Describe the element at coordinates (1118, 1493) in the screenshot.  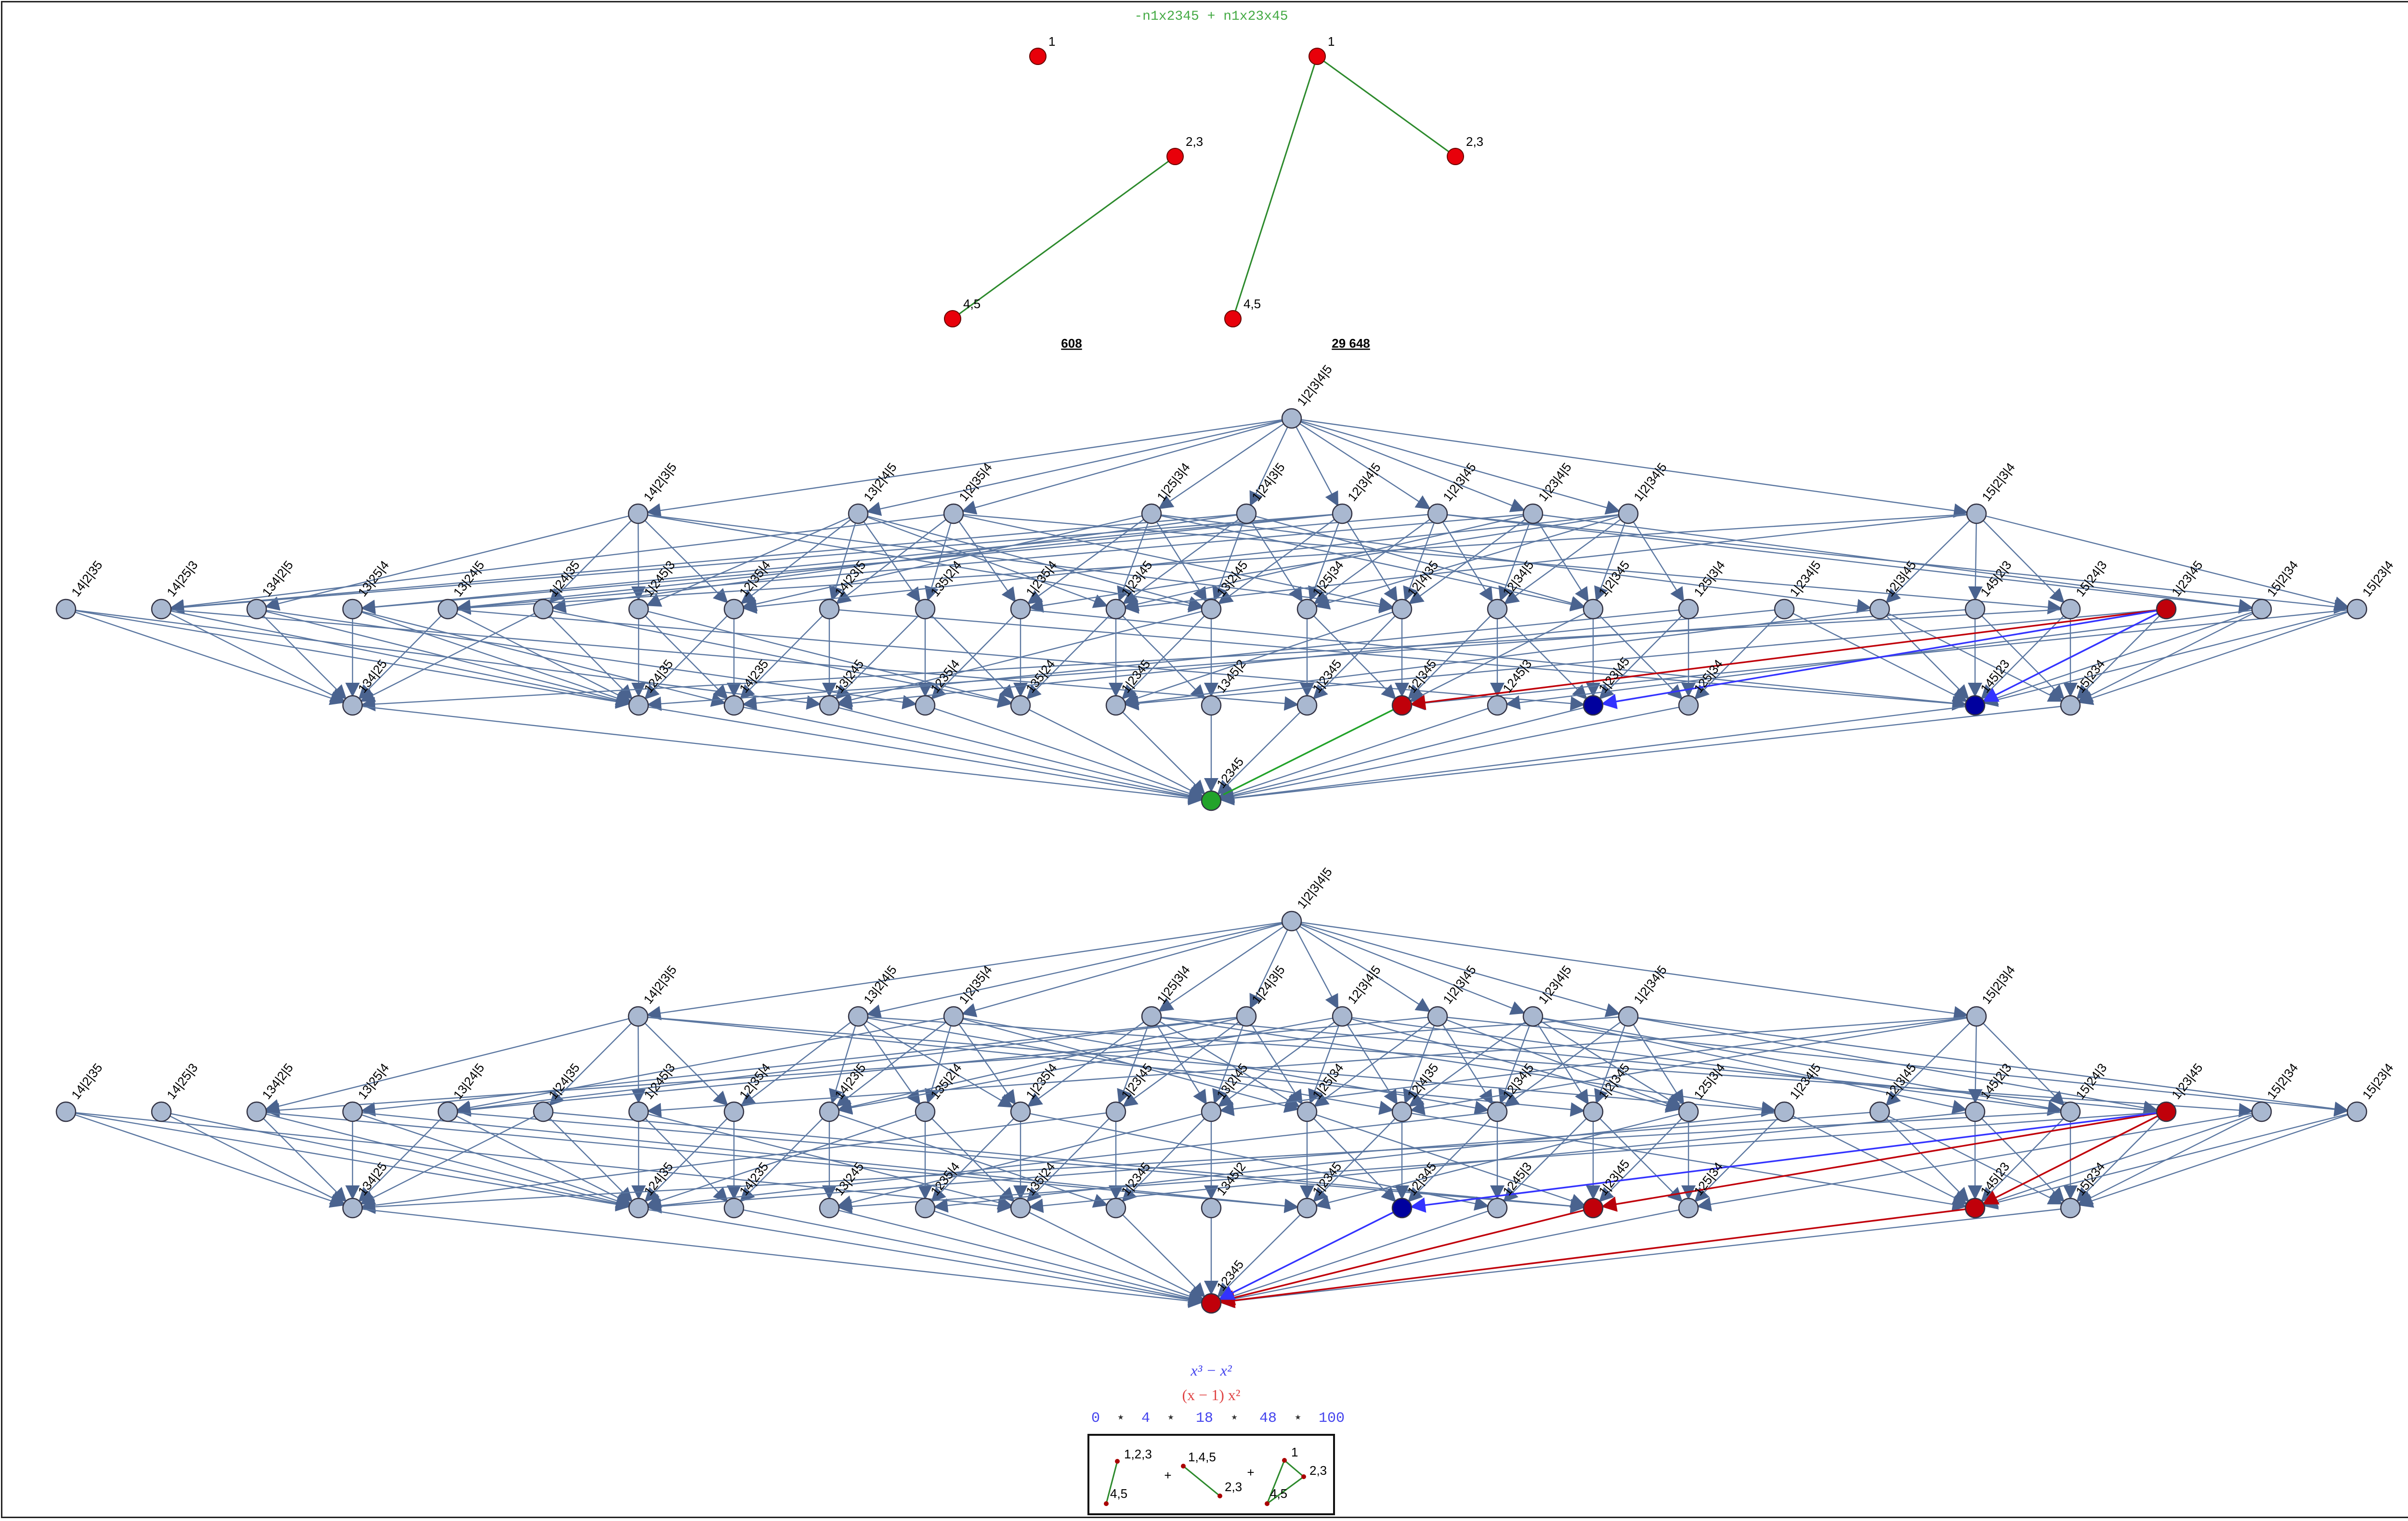
I see `inset-node-label: 4,5` at that location.